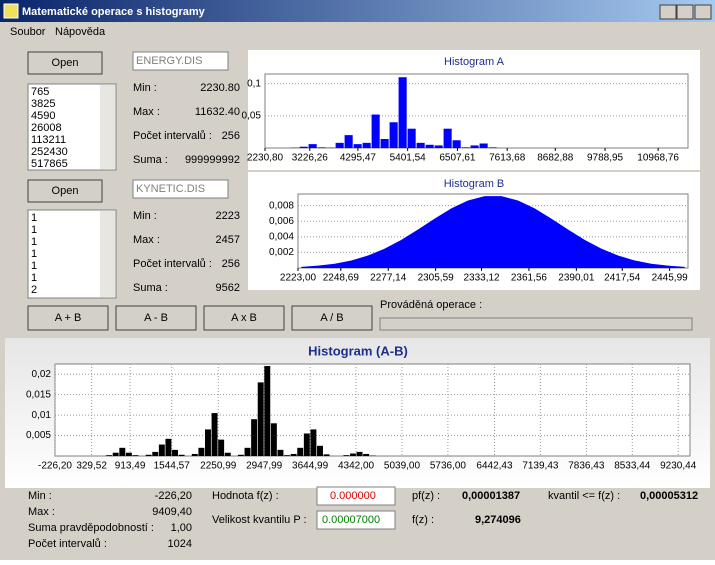  Describe the element at coordinates (448, 466) in the screenshot. I see `x-tick-label: 5736,00` at that location.